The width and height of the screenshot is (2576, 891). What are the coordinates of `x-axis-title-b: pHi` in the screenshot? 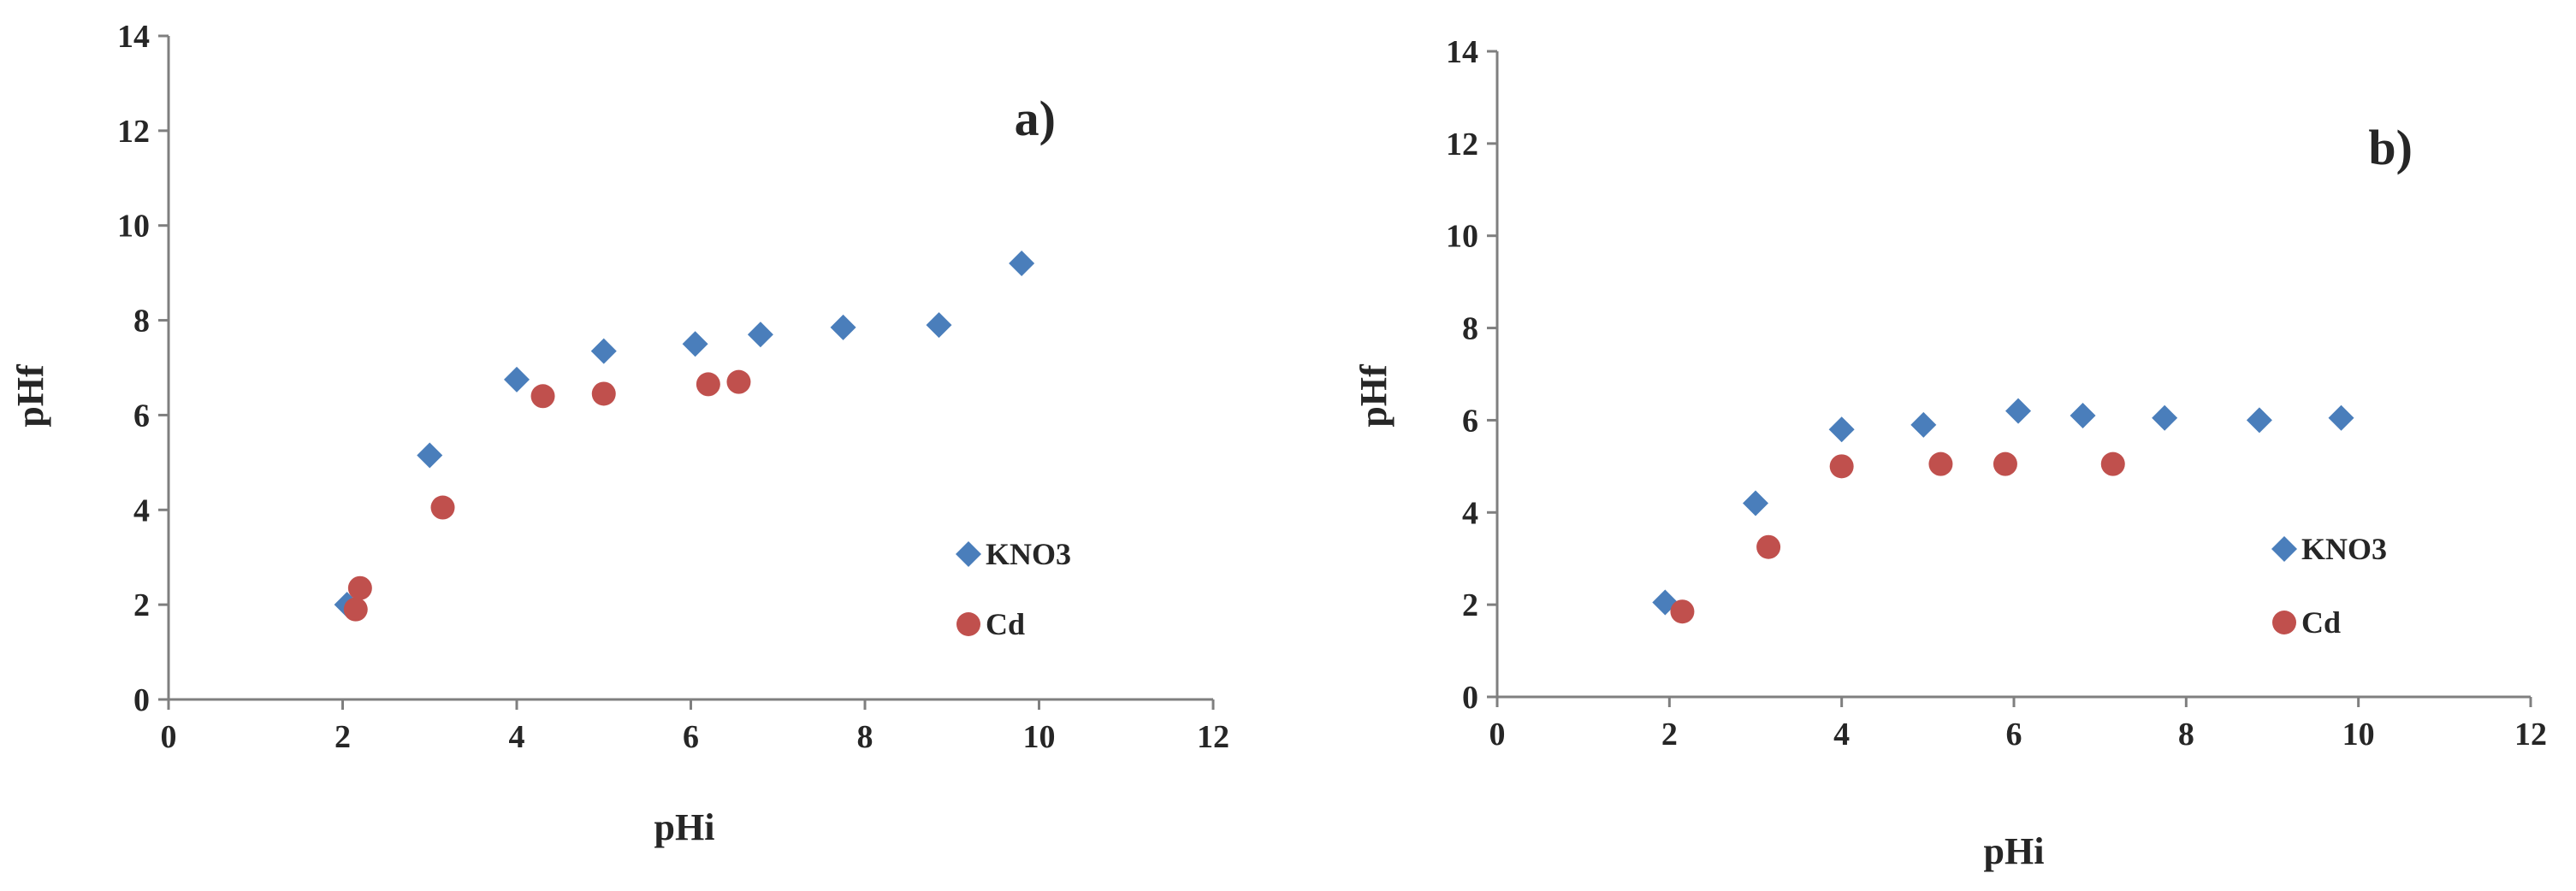 It's located at (2015, 851).